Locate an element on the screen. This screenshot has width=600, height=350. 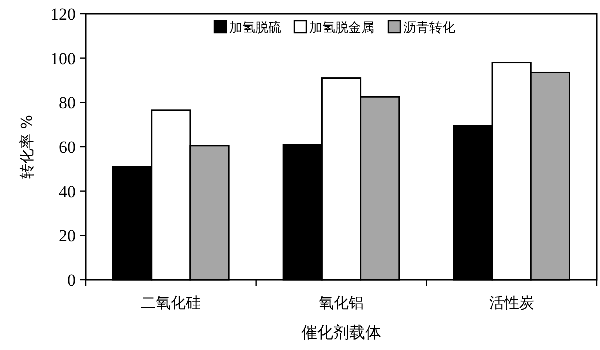
x-tick-label: 二氧化硅 is located at coordinates (171, 303).